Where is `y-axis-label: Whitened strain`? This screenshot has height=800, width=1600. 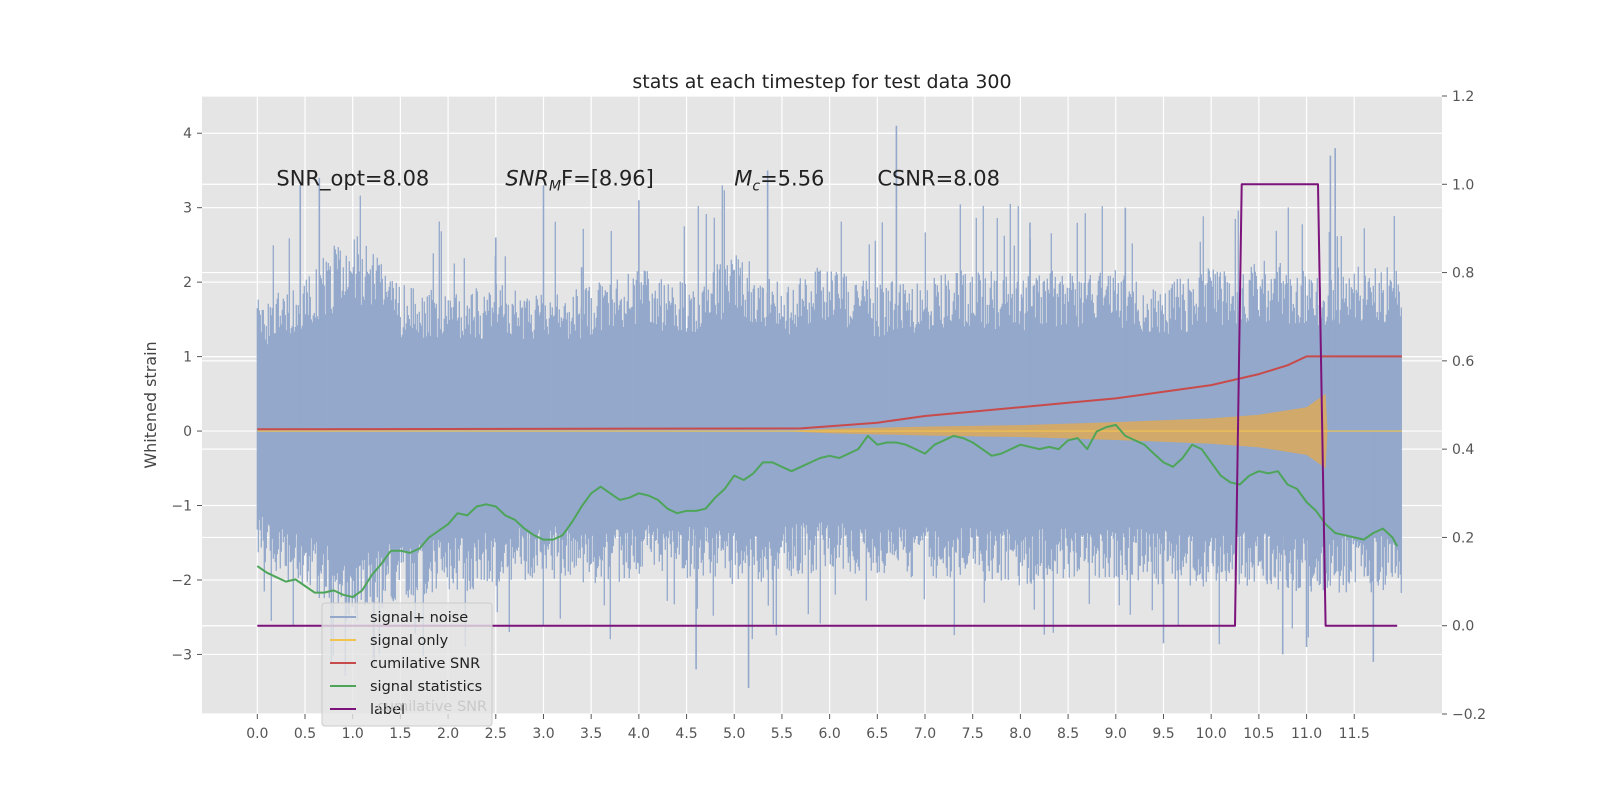 y-axis-label: Whitened strain is located at coordinates (150, 404).